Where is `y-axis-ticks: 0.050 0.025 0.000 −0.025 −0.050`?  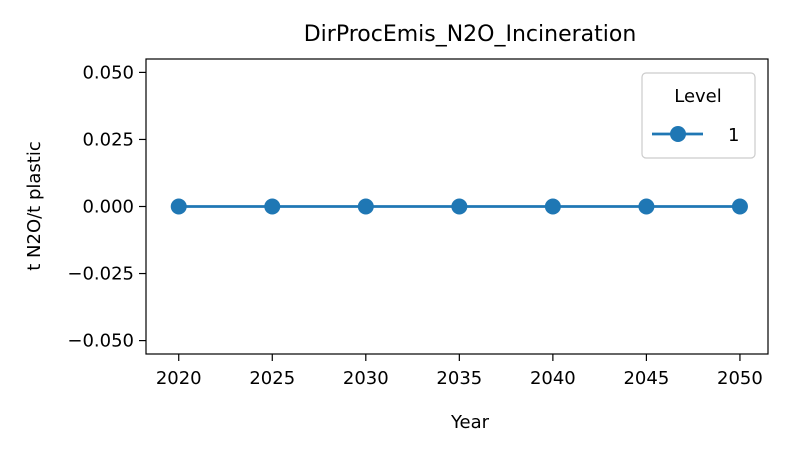 y-axis-ticks: 0.050 0.025 0.000 −0.025 −0.050 is located at coordinates (106, 207).